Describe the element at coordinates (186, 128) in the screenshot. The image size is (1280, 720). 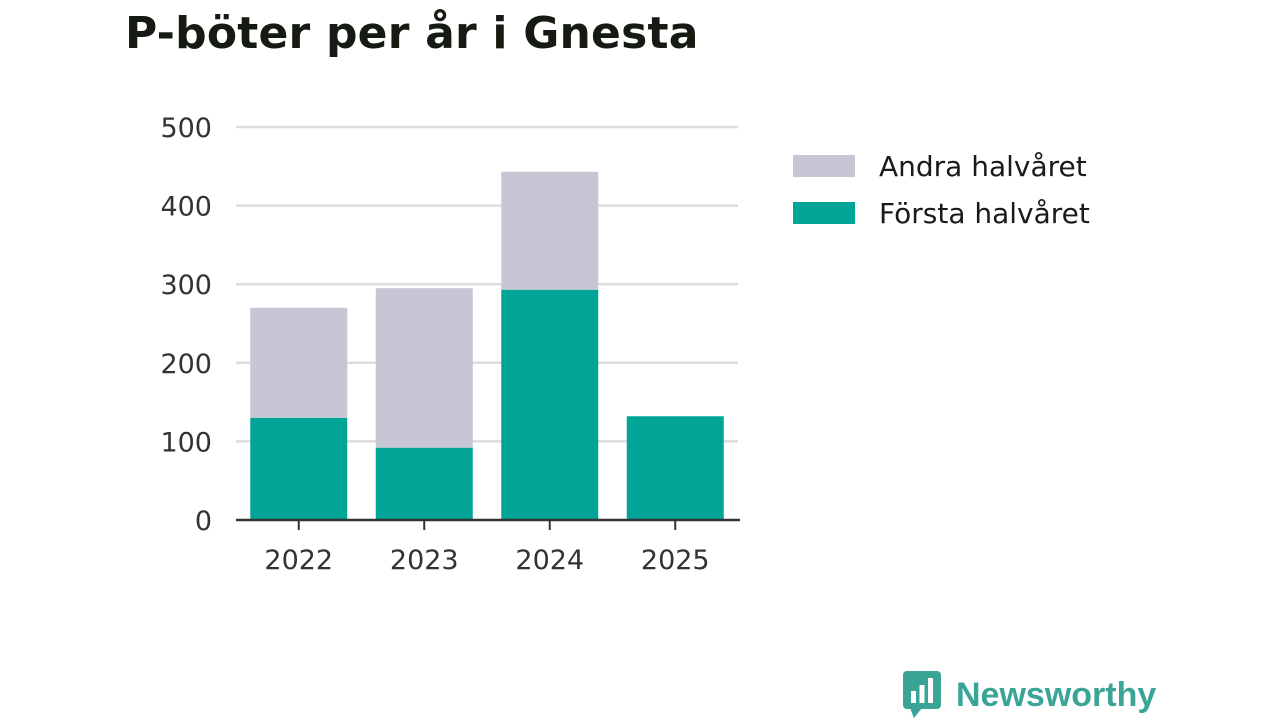
I see `y-tick-label: 500` at that location.